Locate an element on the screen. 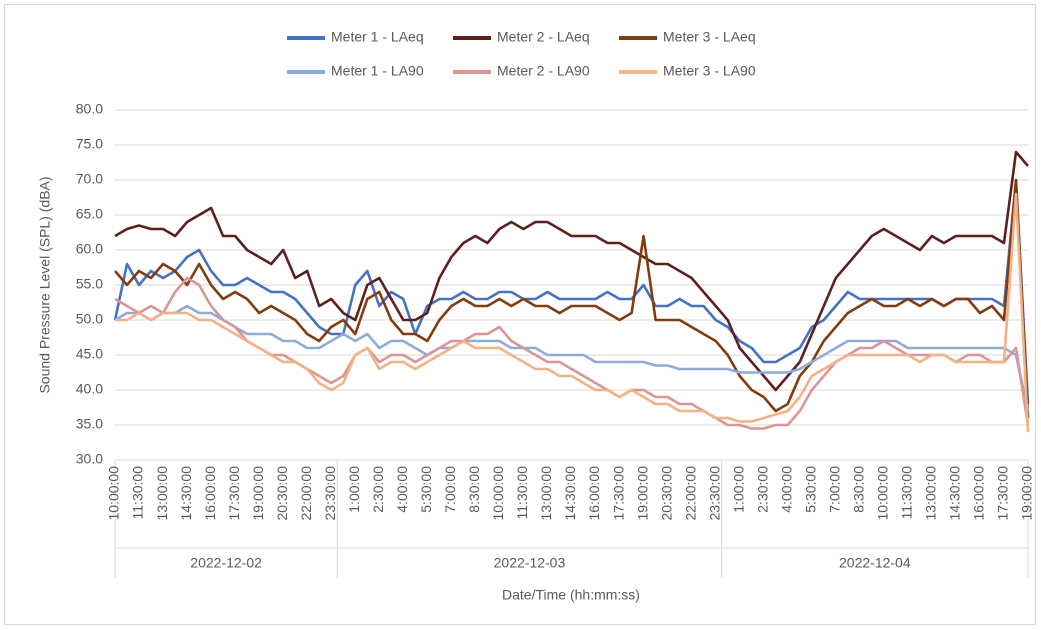  y-tick-label: 30.0 is located at coordinates (89, 459).